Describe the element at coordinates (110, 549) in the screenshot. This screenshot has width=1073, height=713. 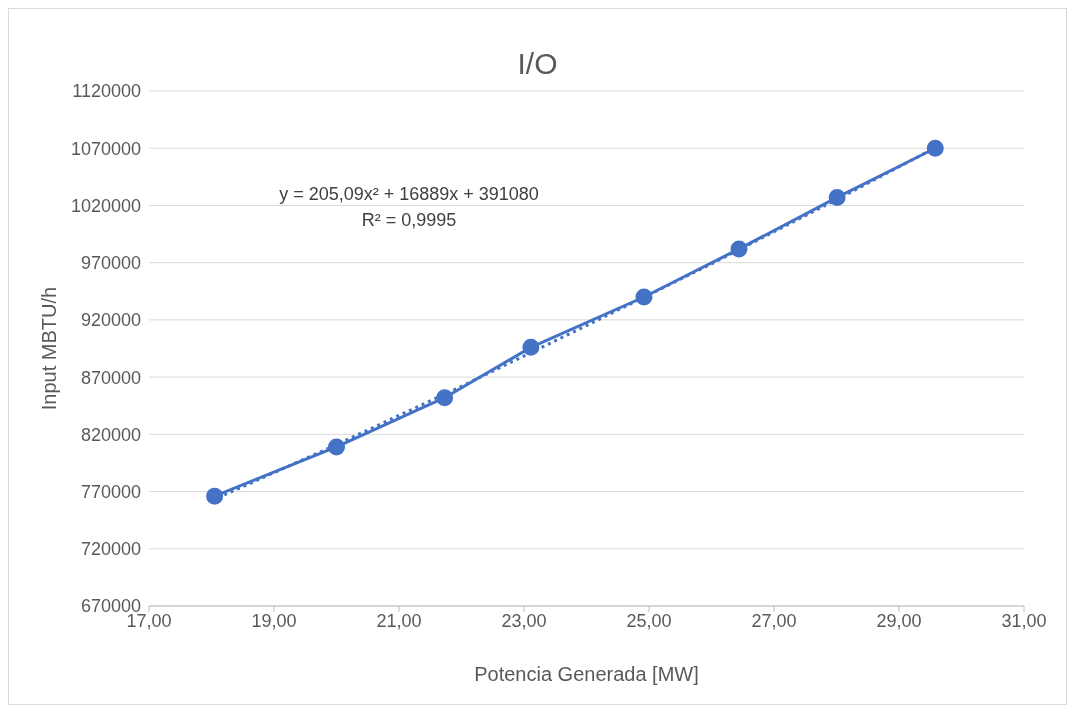
I see `y-tick-label: 720000` at that location.